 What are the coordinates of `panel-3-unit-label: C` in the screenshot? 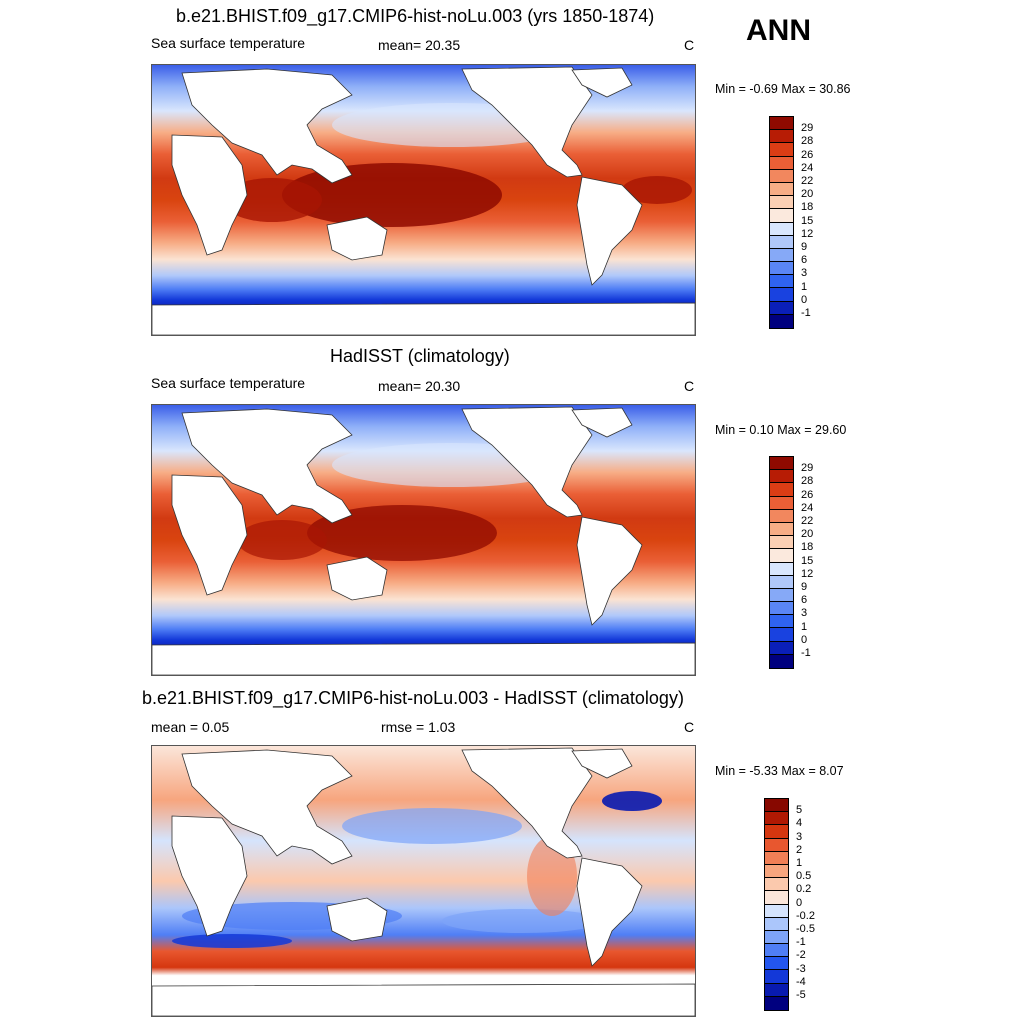 It's located at (689, 727).